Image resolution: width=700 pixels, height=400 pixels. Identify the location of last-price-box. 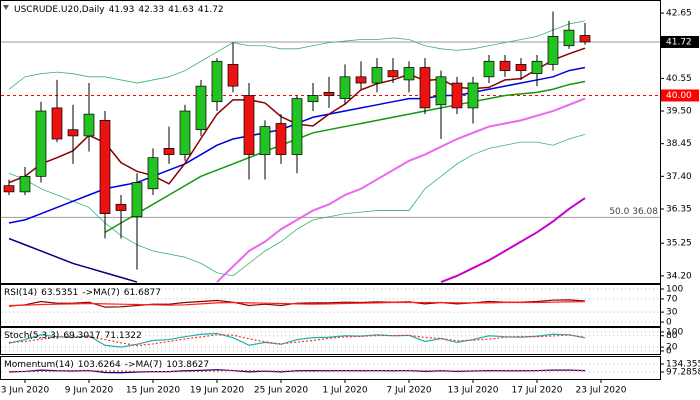
(680, 41).